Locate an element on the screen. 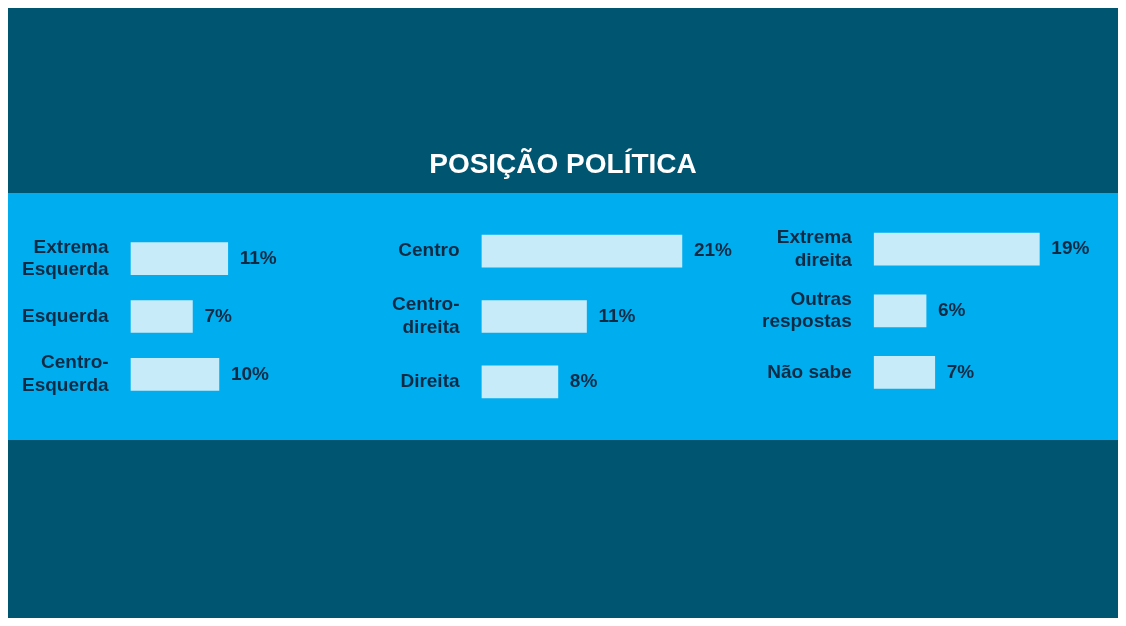  y-tick-label: Centro is located at coordinates (429, 250).